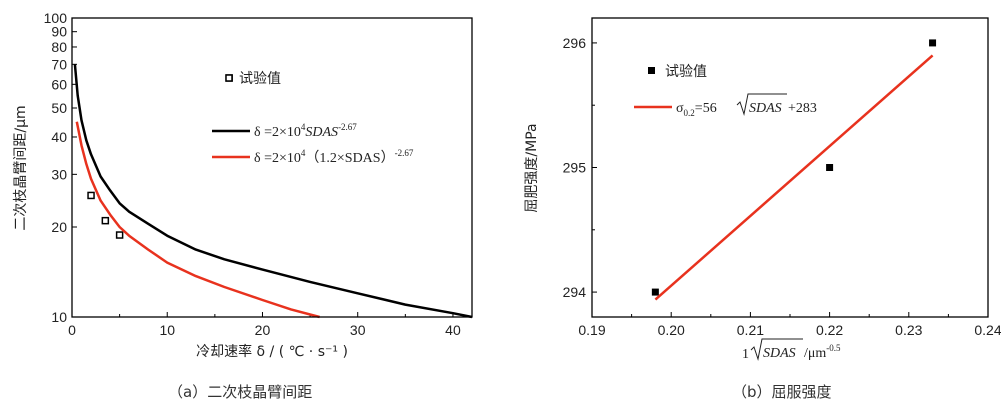 The width and height of the screenshot is (1001, 406). What do you see at coordinates (59, 317) in the screenshot?
I see `y-tick-label: 10` at bounding box center [59, 317].